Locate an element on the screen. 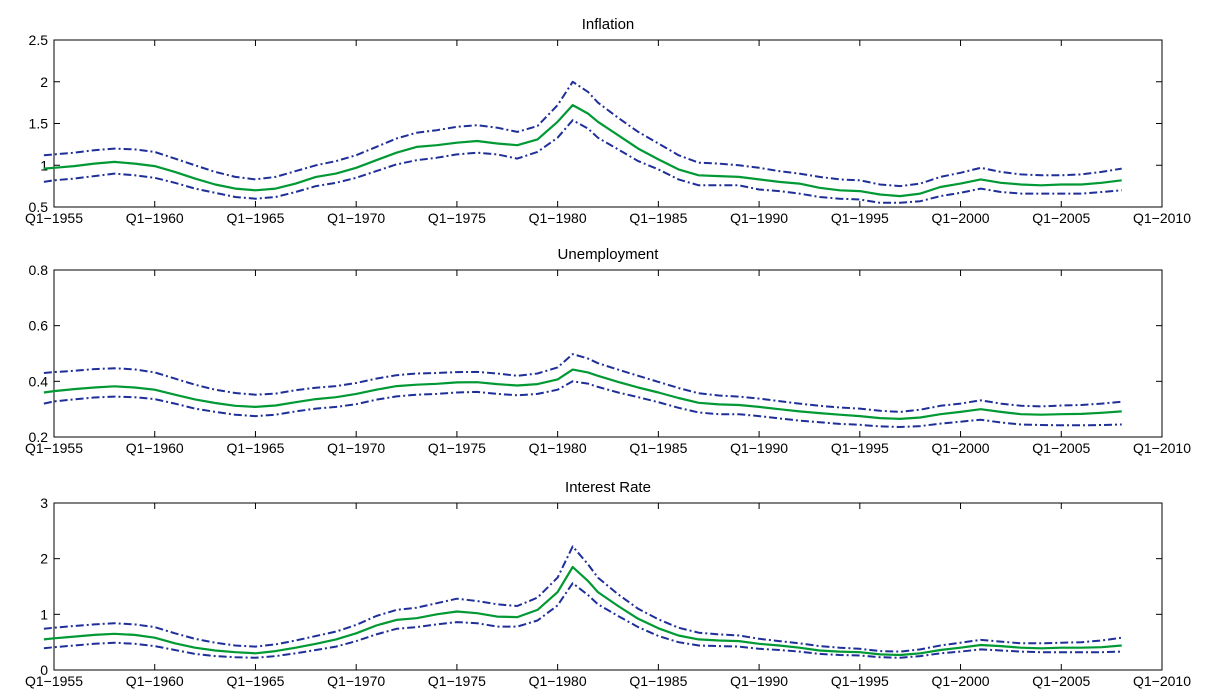 The image size is (1208, 693). y-tick-label: 0 is located at coordinates (44, 670).